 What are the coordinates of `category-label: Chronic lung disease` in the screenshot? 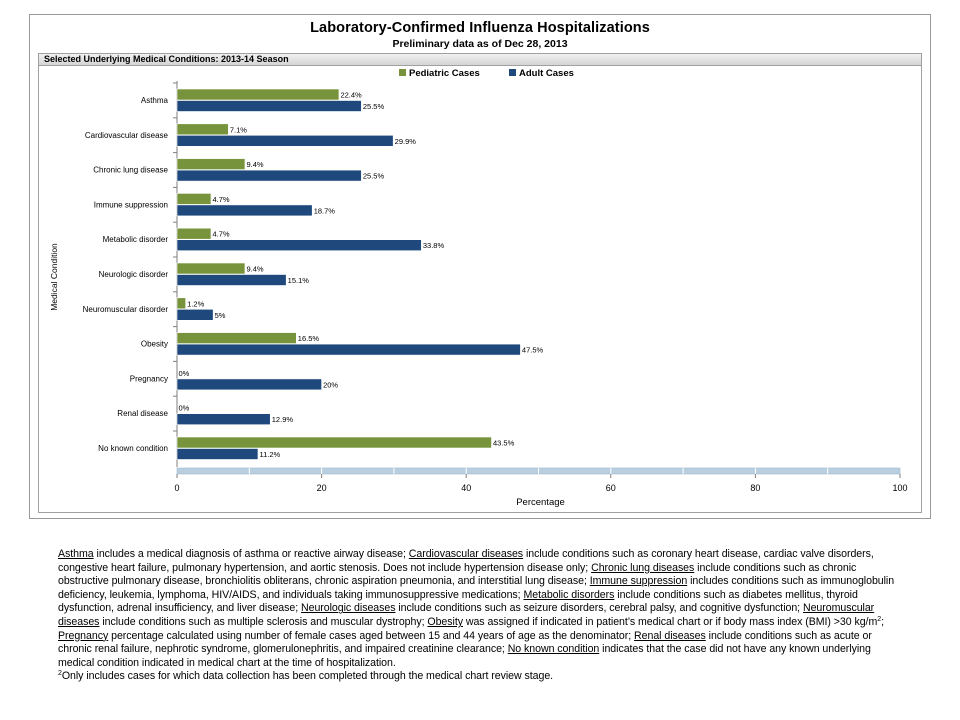 It's located at (130, 170).